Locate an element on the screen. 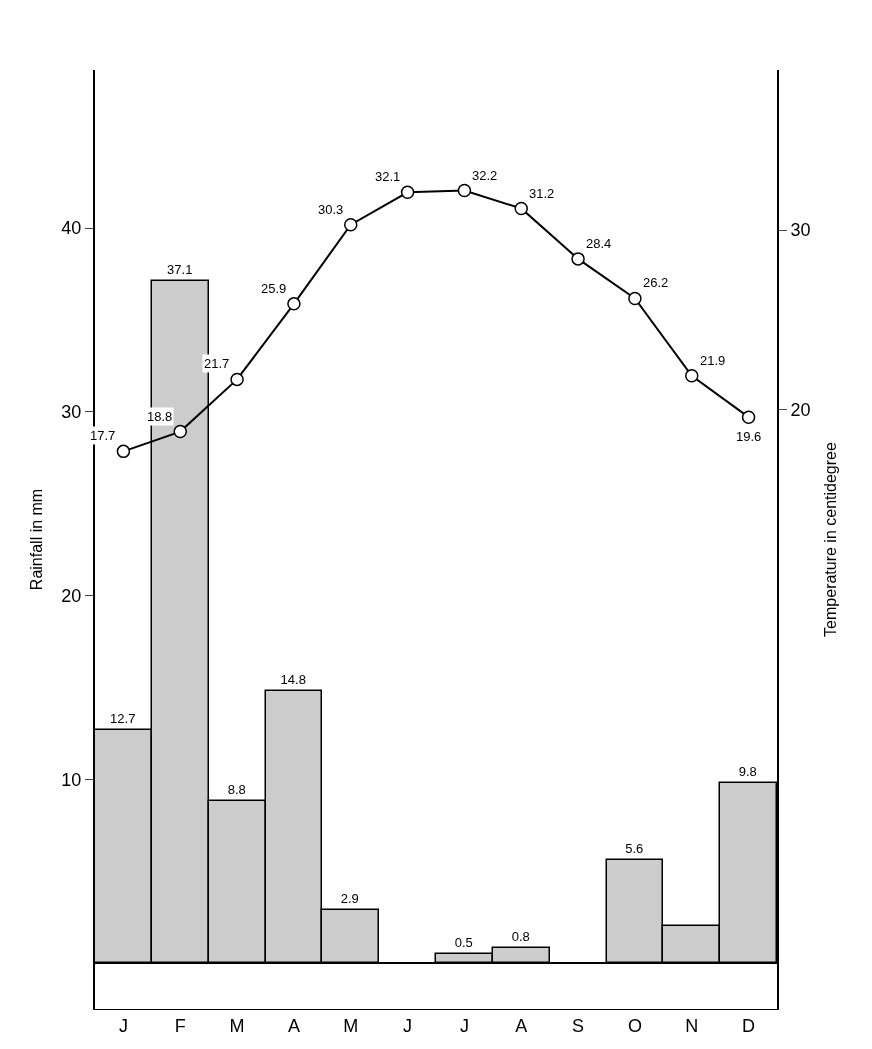 This screenshot has height=1049, width=872. data-label: 31.2 is located at coordinates (542, 193).